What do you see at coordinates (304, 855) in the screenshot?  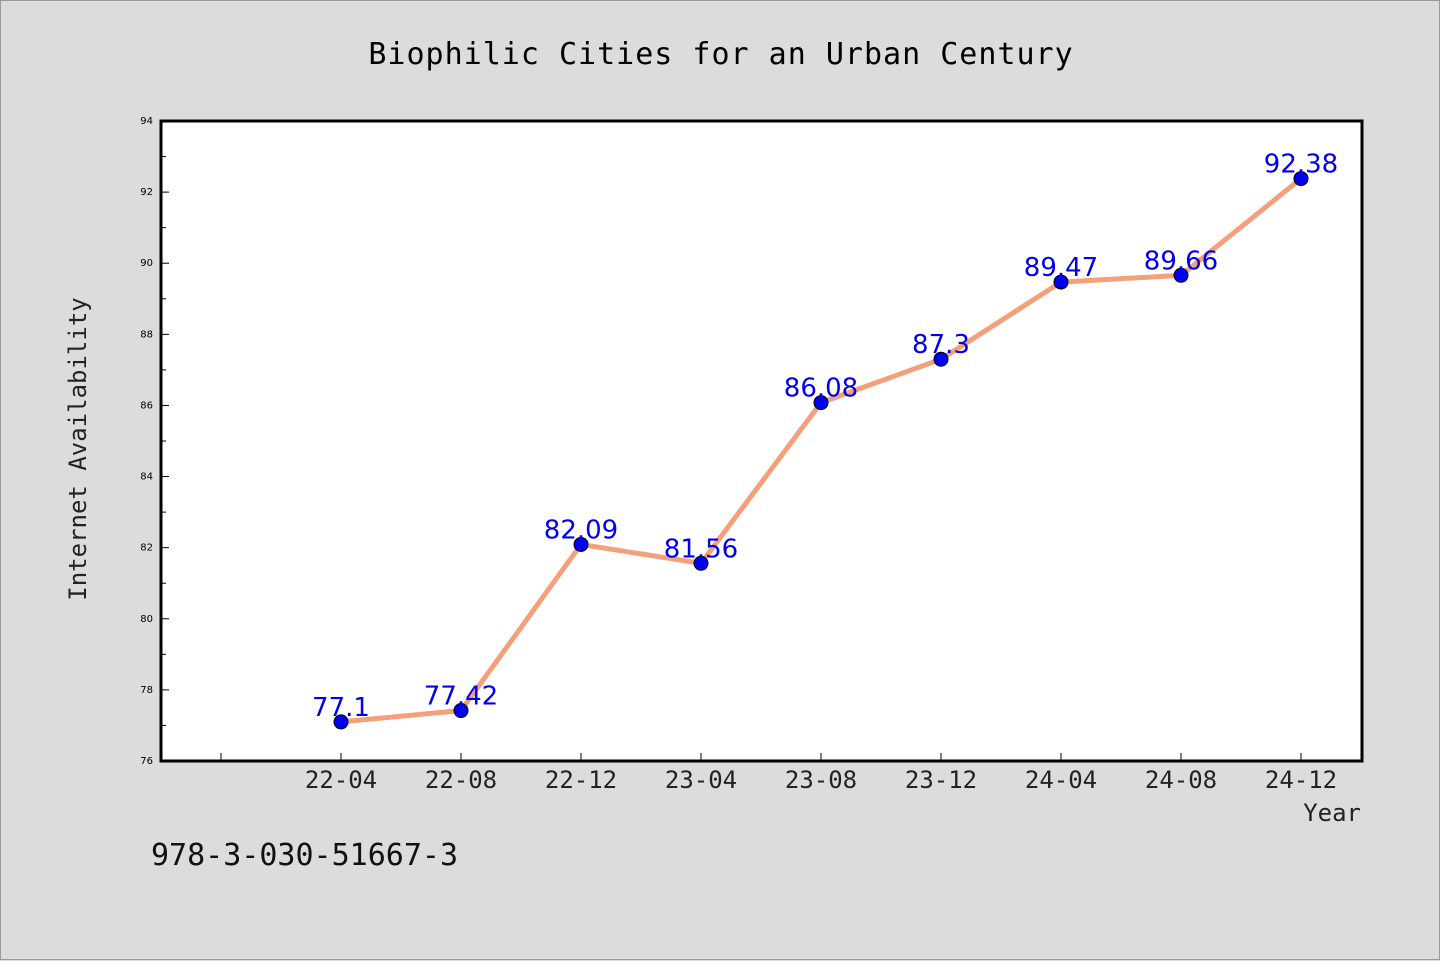 I see `footnote-isbn: 978-3-030-51667-3` at bounding box center [304, 855].